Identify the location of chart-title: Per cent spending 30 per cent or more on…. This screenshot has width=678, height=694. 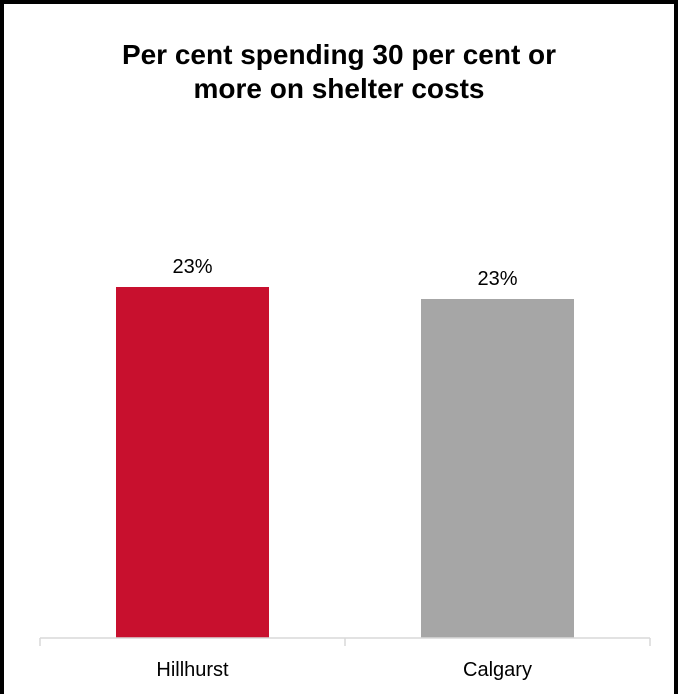
(339, 72).